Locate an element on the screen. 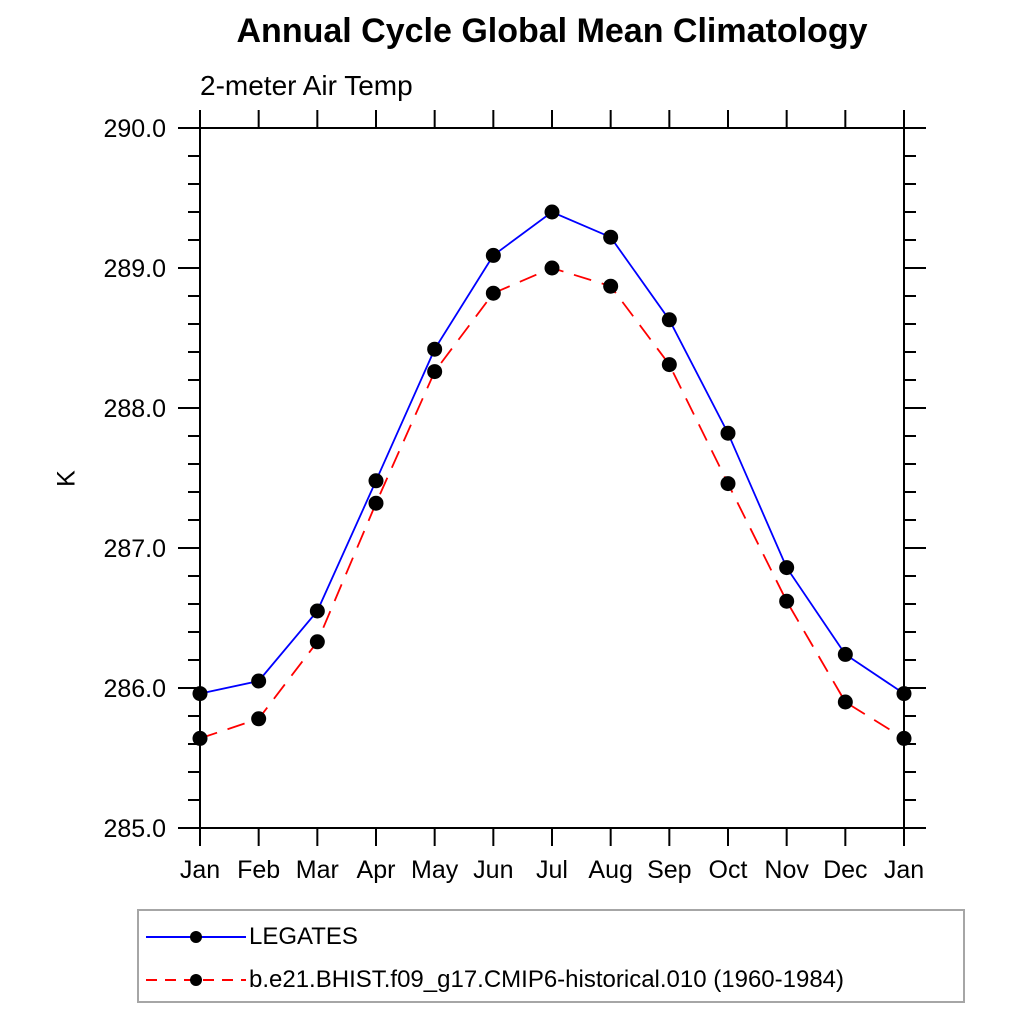 Image resolution: width=1024 pixels, height=1024 pixels. legend-label: LEGATES is located at coordinates (303, 936).